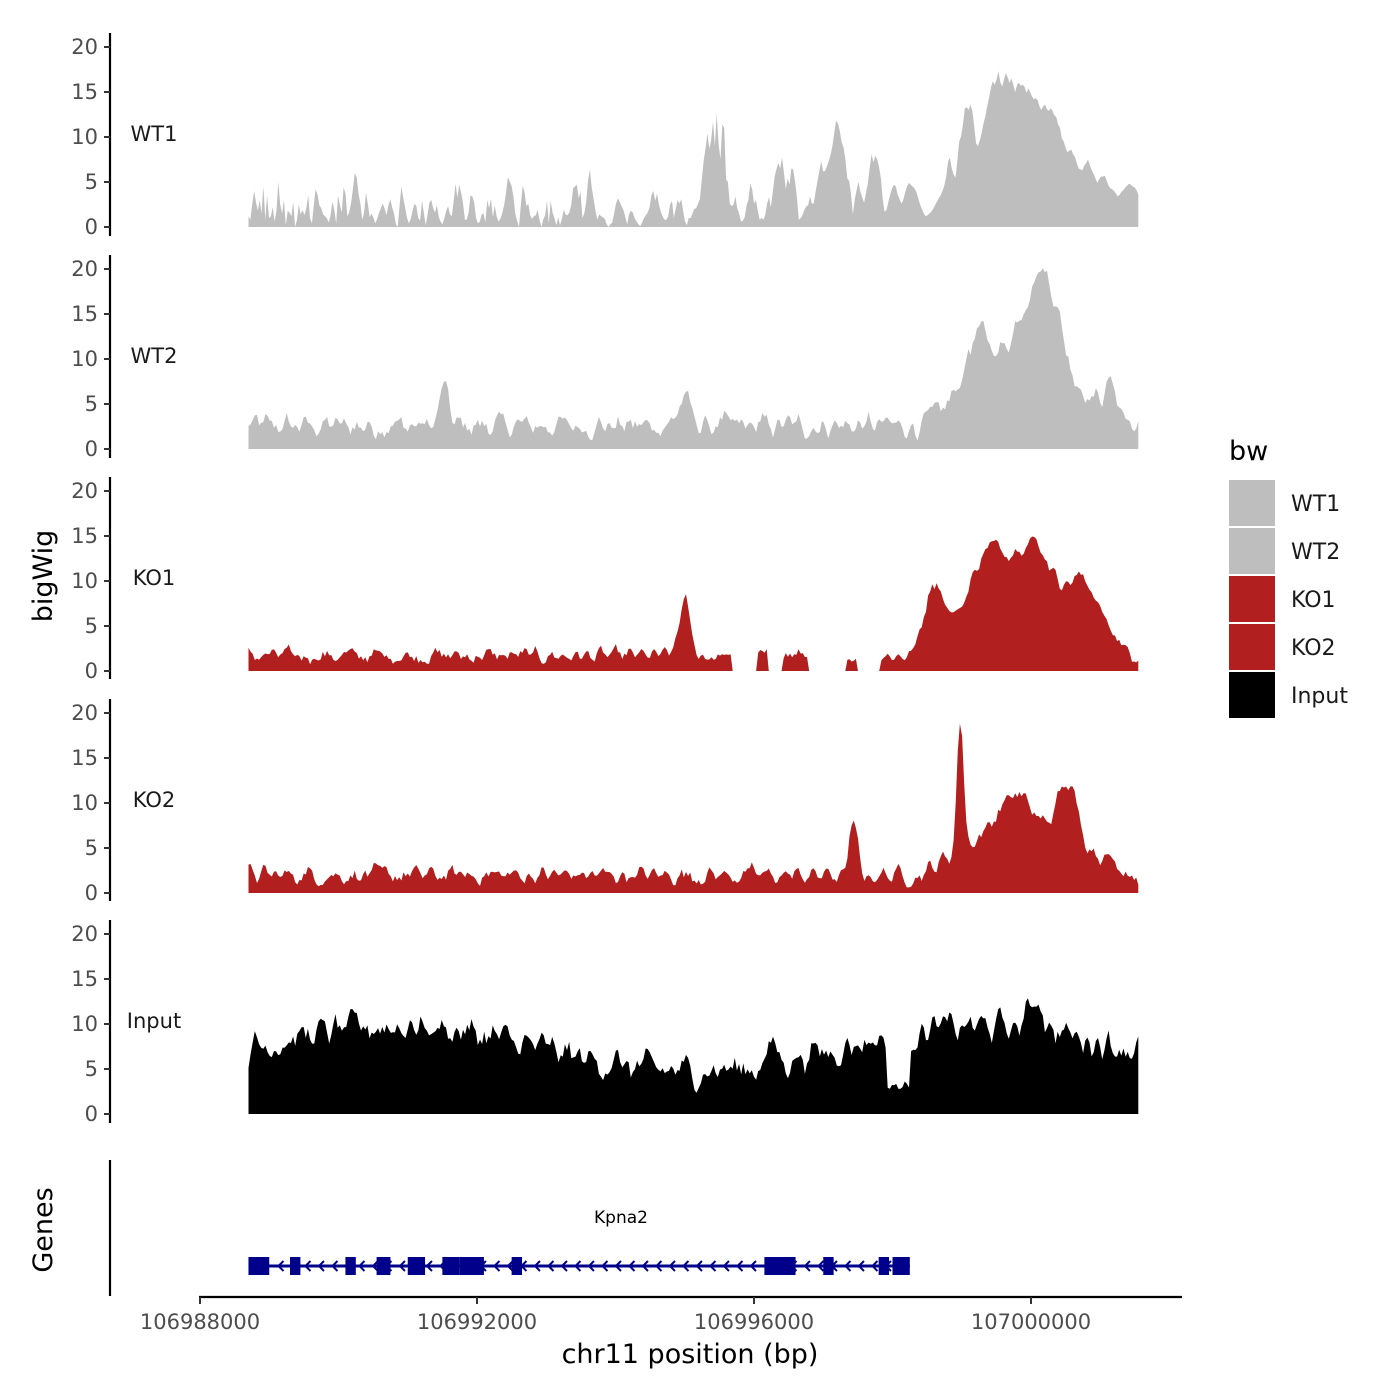 The image size is (1400, 1400). Describe the element at coordinates (621, 1218) in the screenshot. I see `gene-name-label: Kpna2` at that location.